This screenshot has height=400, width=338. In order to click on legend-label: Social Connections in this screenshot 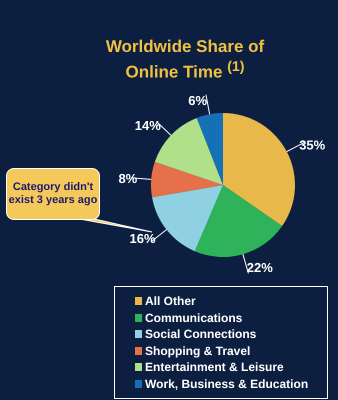, I will do `click(200, 334)`.